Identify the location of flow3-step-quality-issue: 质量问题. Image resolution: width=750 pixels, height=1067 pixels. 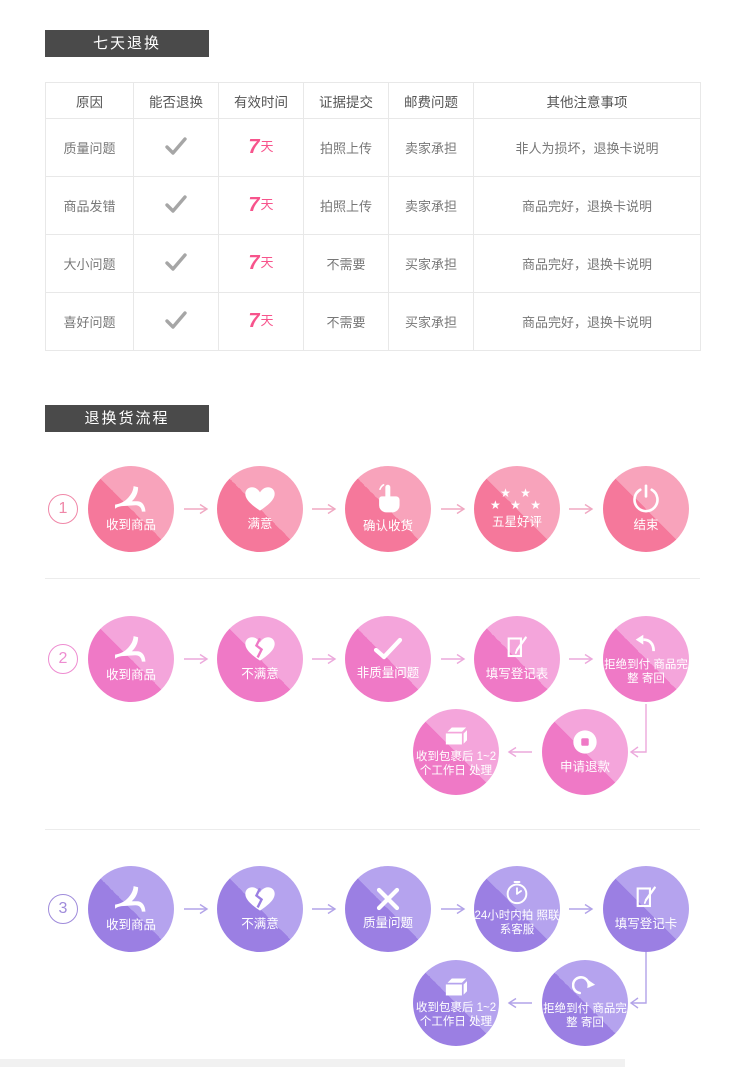
(388, 909).